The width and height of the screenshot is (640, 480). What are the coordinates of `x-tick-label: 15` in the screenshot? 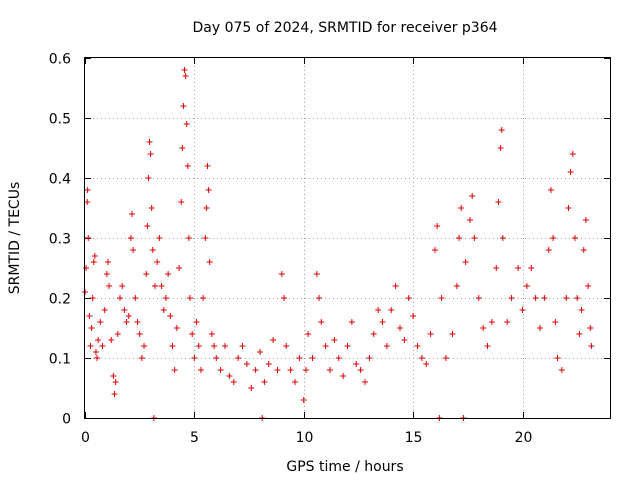 It's located at (414, 438).